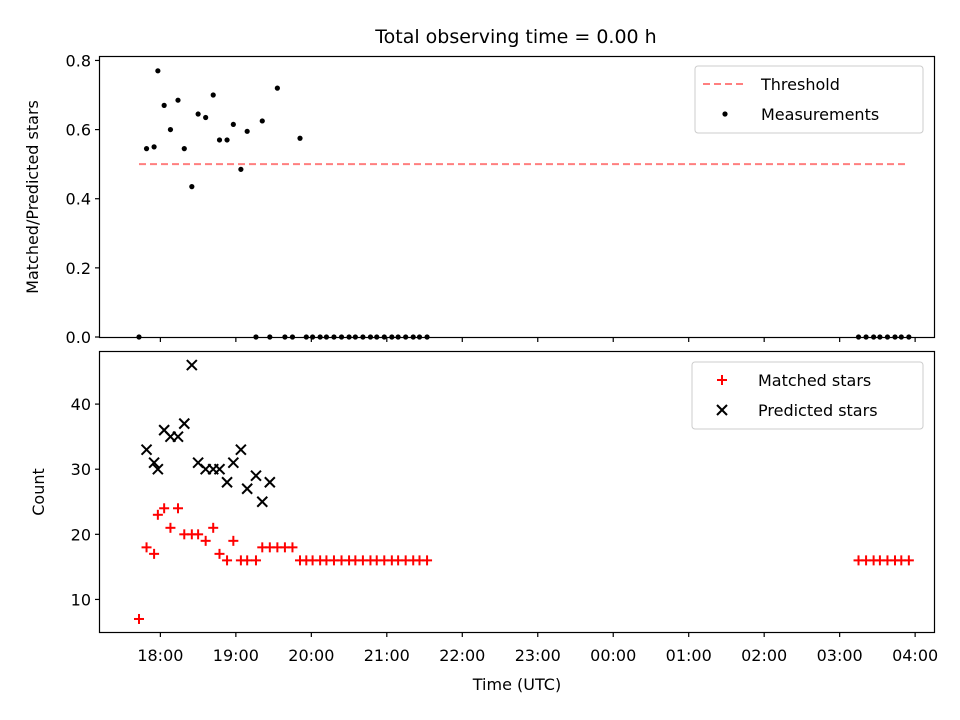  I want to click on x-tick-label: 04:00, so click(915, 655).